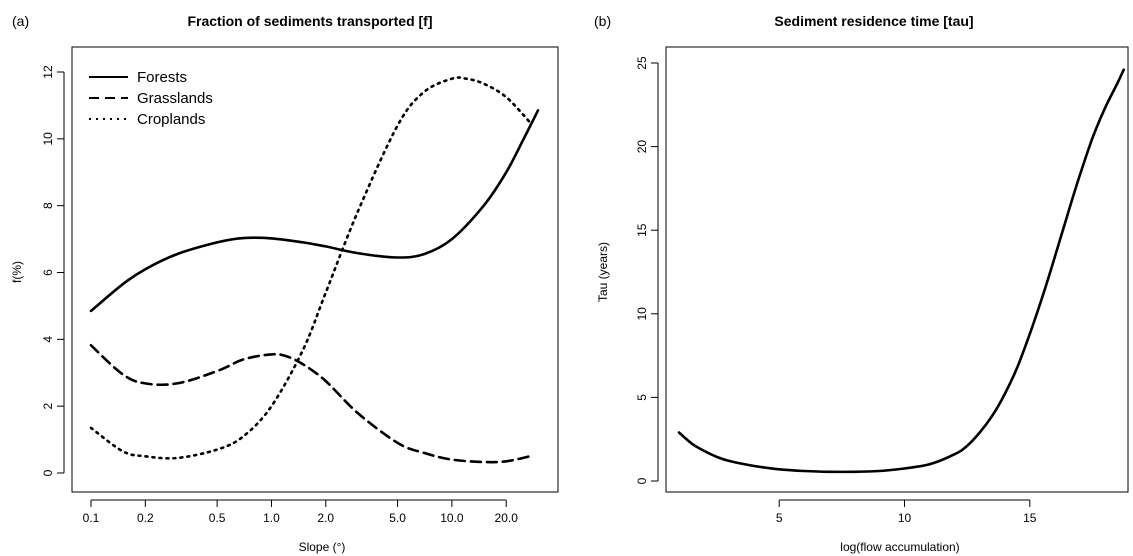  What do you see at coordinates (171, 119) in the screenshot?
I see `legend-label-croplands: Croplands` at bounding box center [171, 119].